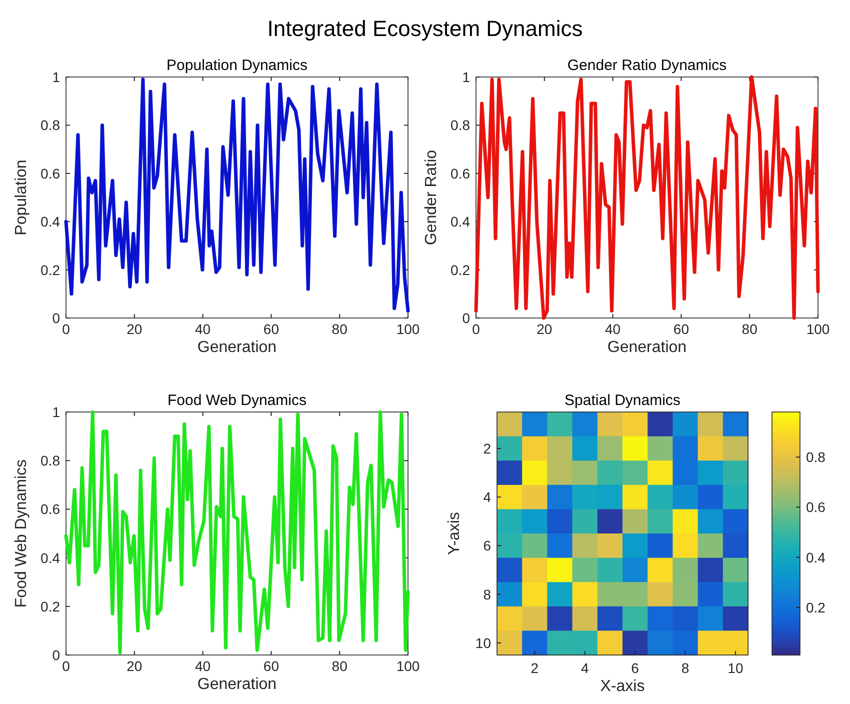 The image size is (850, 704). I want to click on y-tick-label: 4, so click(487, 497).